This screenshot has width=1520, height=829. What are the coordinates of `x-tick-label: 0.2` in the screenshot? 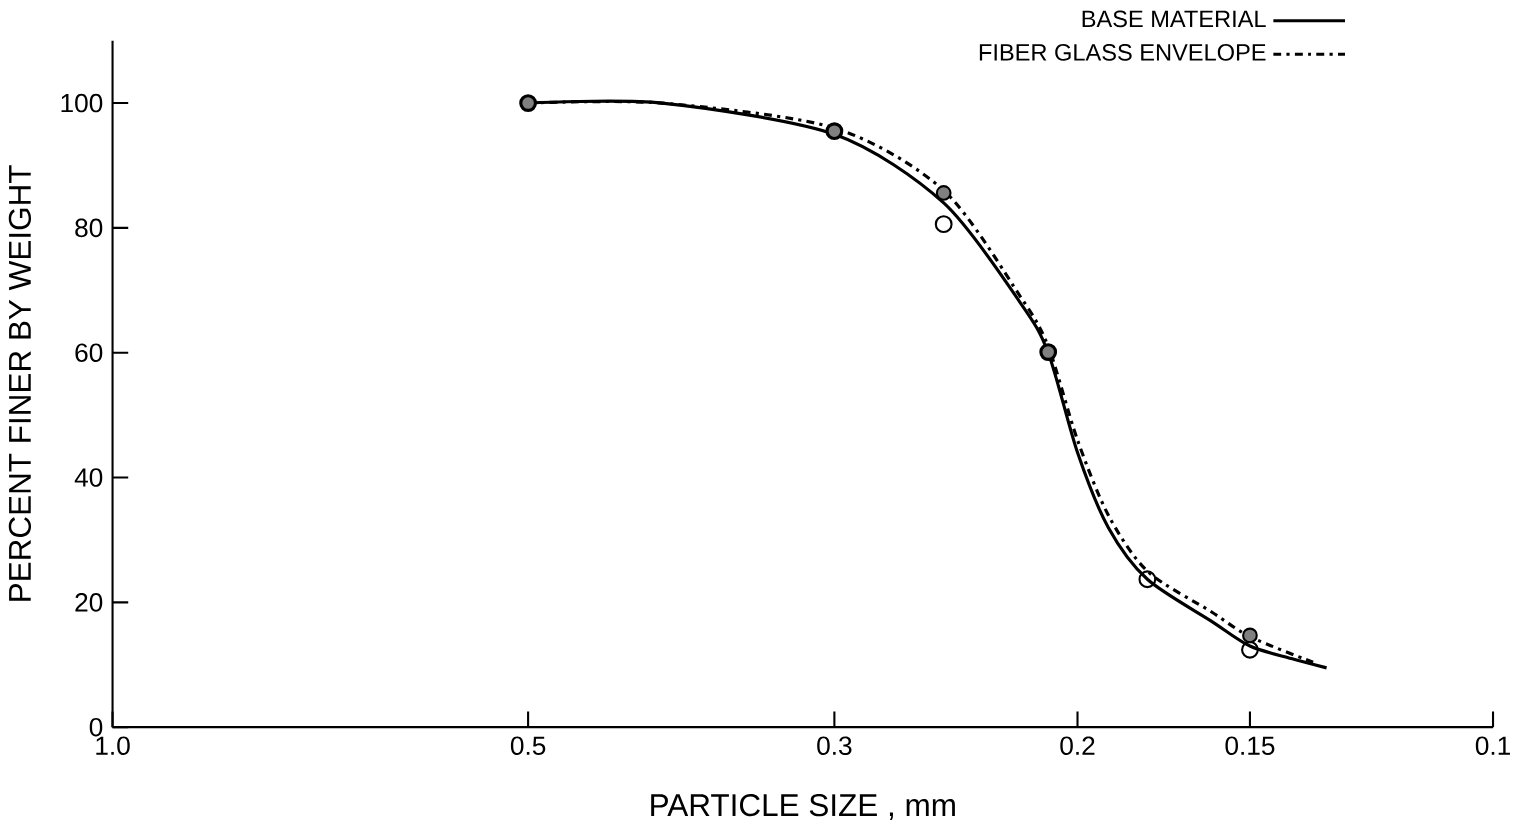 It's located at (1077, 746).